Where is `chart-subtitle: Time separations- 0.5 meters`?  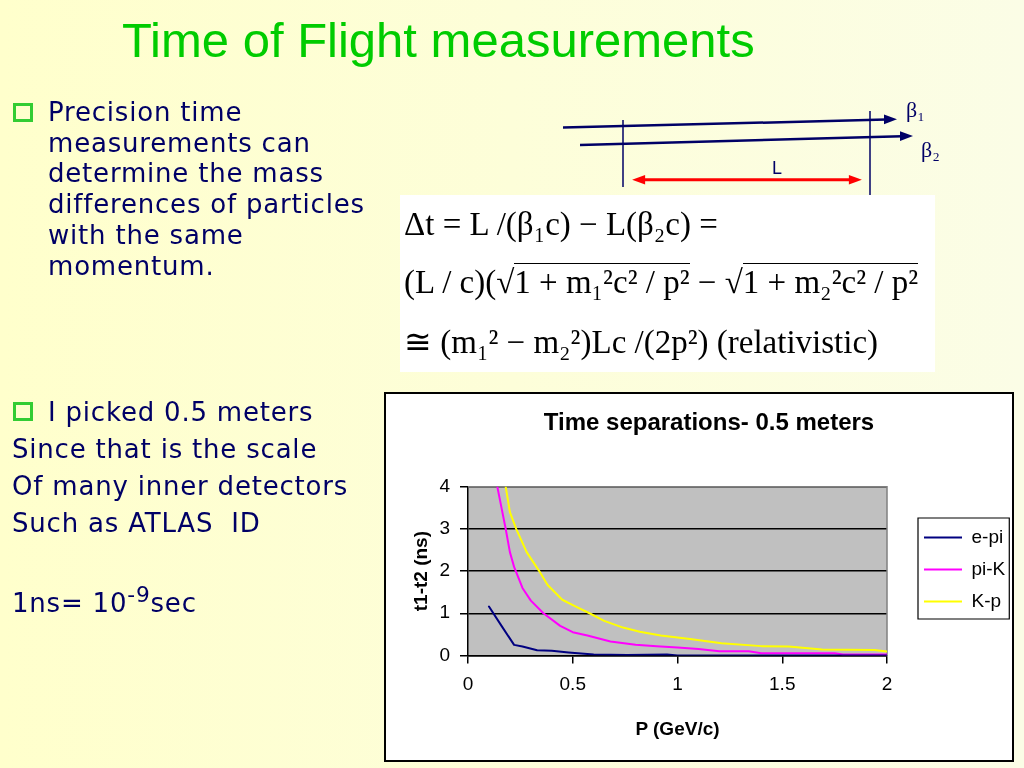
chart-subtitle: Time separations- 0.5 meters is located at coordinates (709, 422).